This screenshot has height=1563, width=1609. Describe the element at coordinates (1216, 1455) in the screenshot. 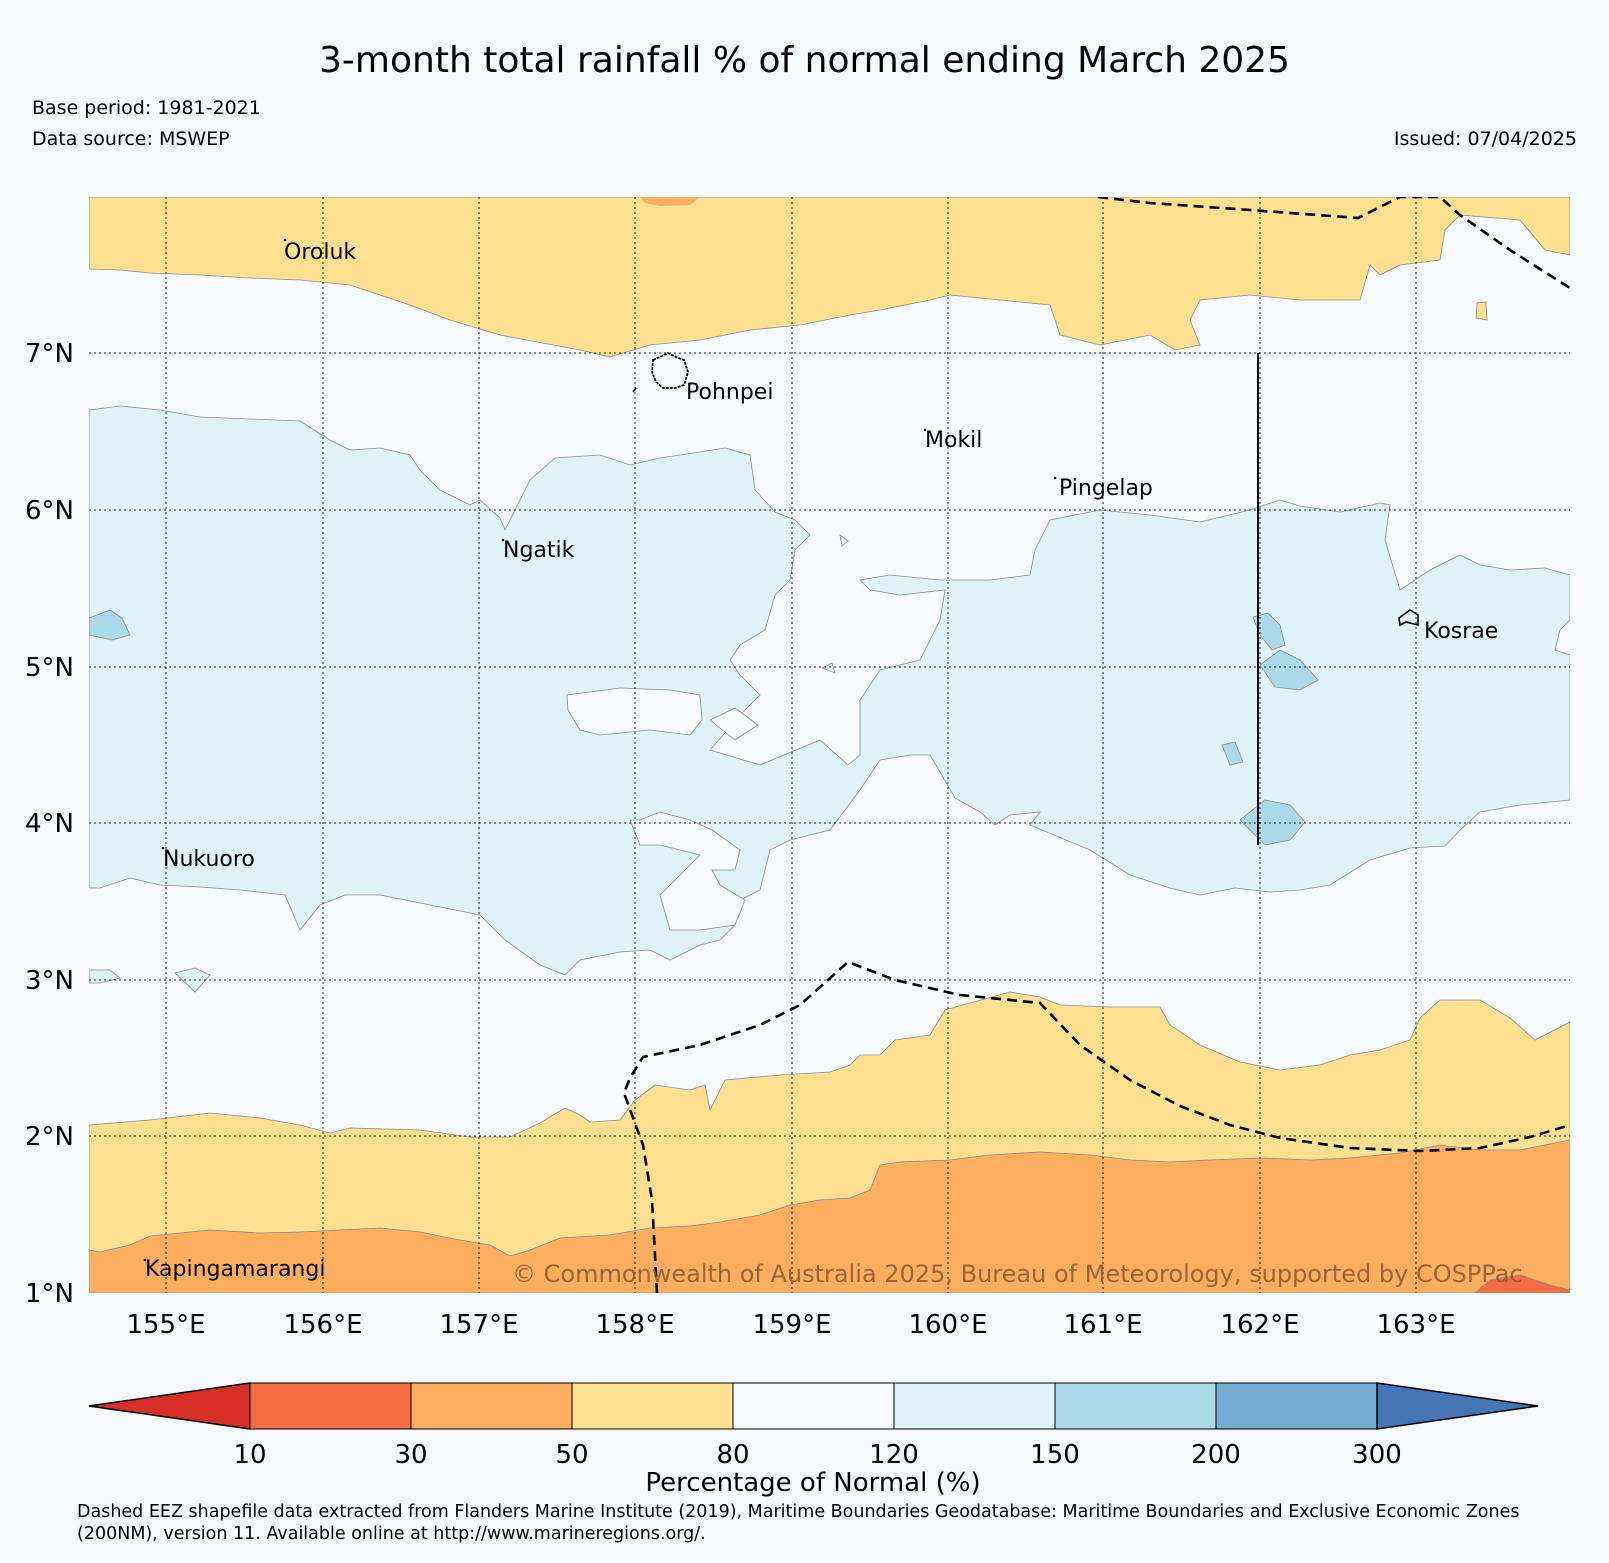

I see `colorbar-tick-label: 200` at that location.